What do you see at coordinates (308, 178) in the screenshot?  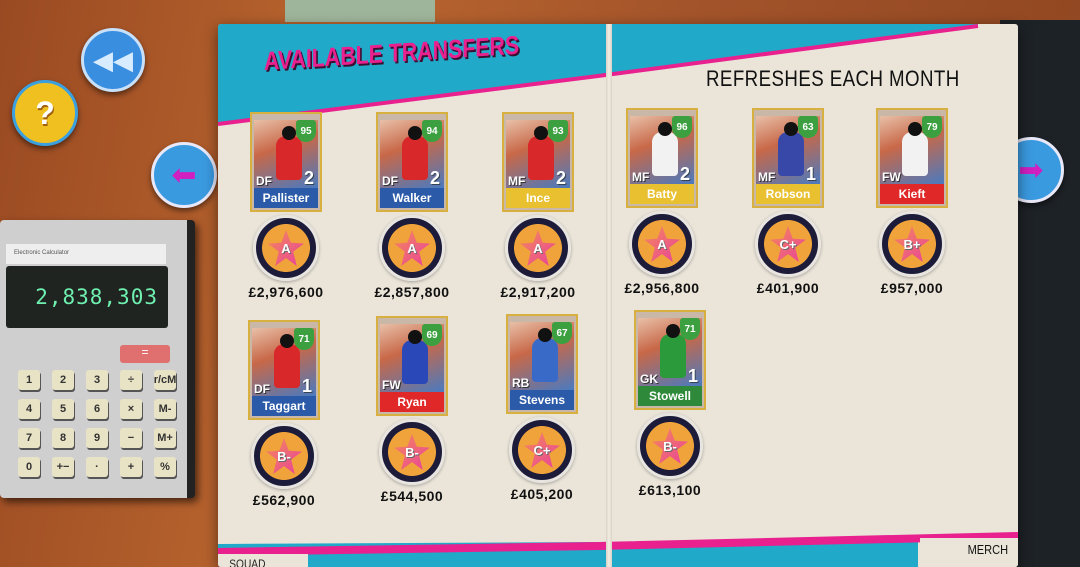 I see `player-level: 2` at bounding box center [308, 178].